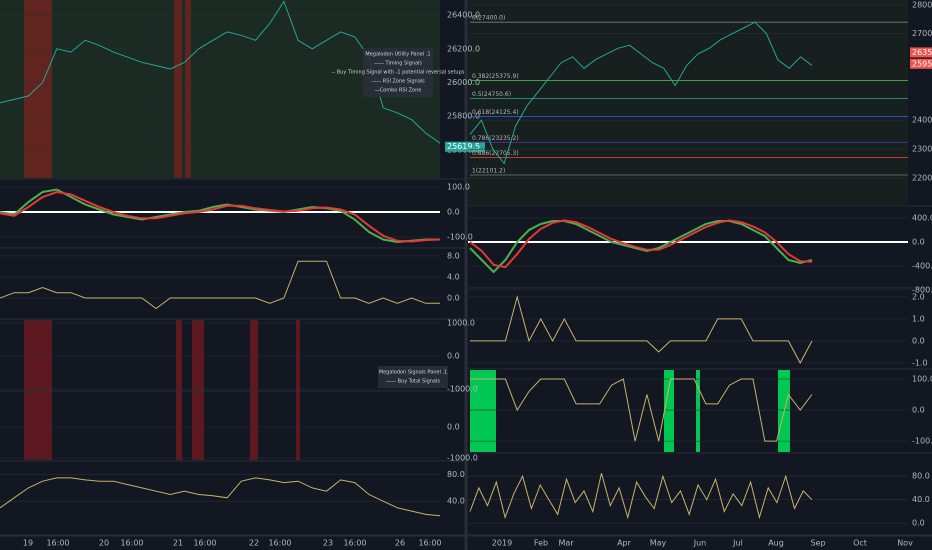 Image resolution: width=932 pixels, height=550 pixels. Describe the element at coordinates (905, 543) in the screenshot. I see `x-tick-label: Nov` at that location.